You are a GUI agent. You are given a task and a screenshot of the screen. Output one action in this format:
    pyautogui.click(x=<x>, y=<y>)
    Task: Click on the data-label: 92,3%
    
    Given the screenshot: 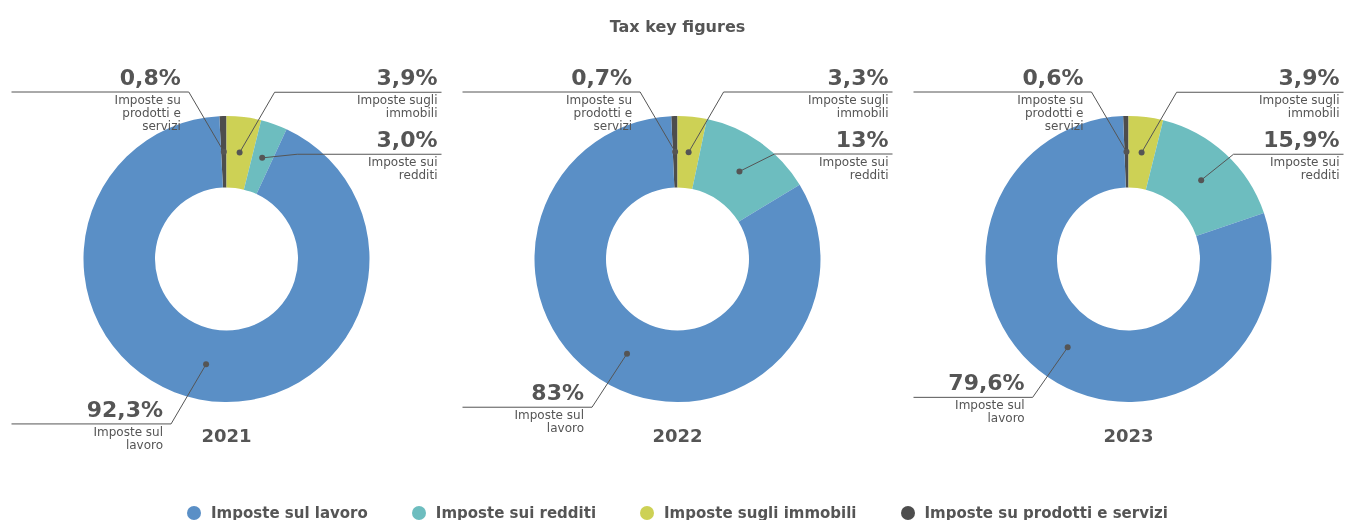 What is the action you would take?
    pyautogui.click(x=125, y=409)
    